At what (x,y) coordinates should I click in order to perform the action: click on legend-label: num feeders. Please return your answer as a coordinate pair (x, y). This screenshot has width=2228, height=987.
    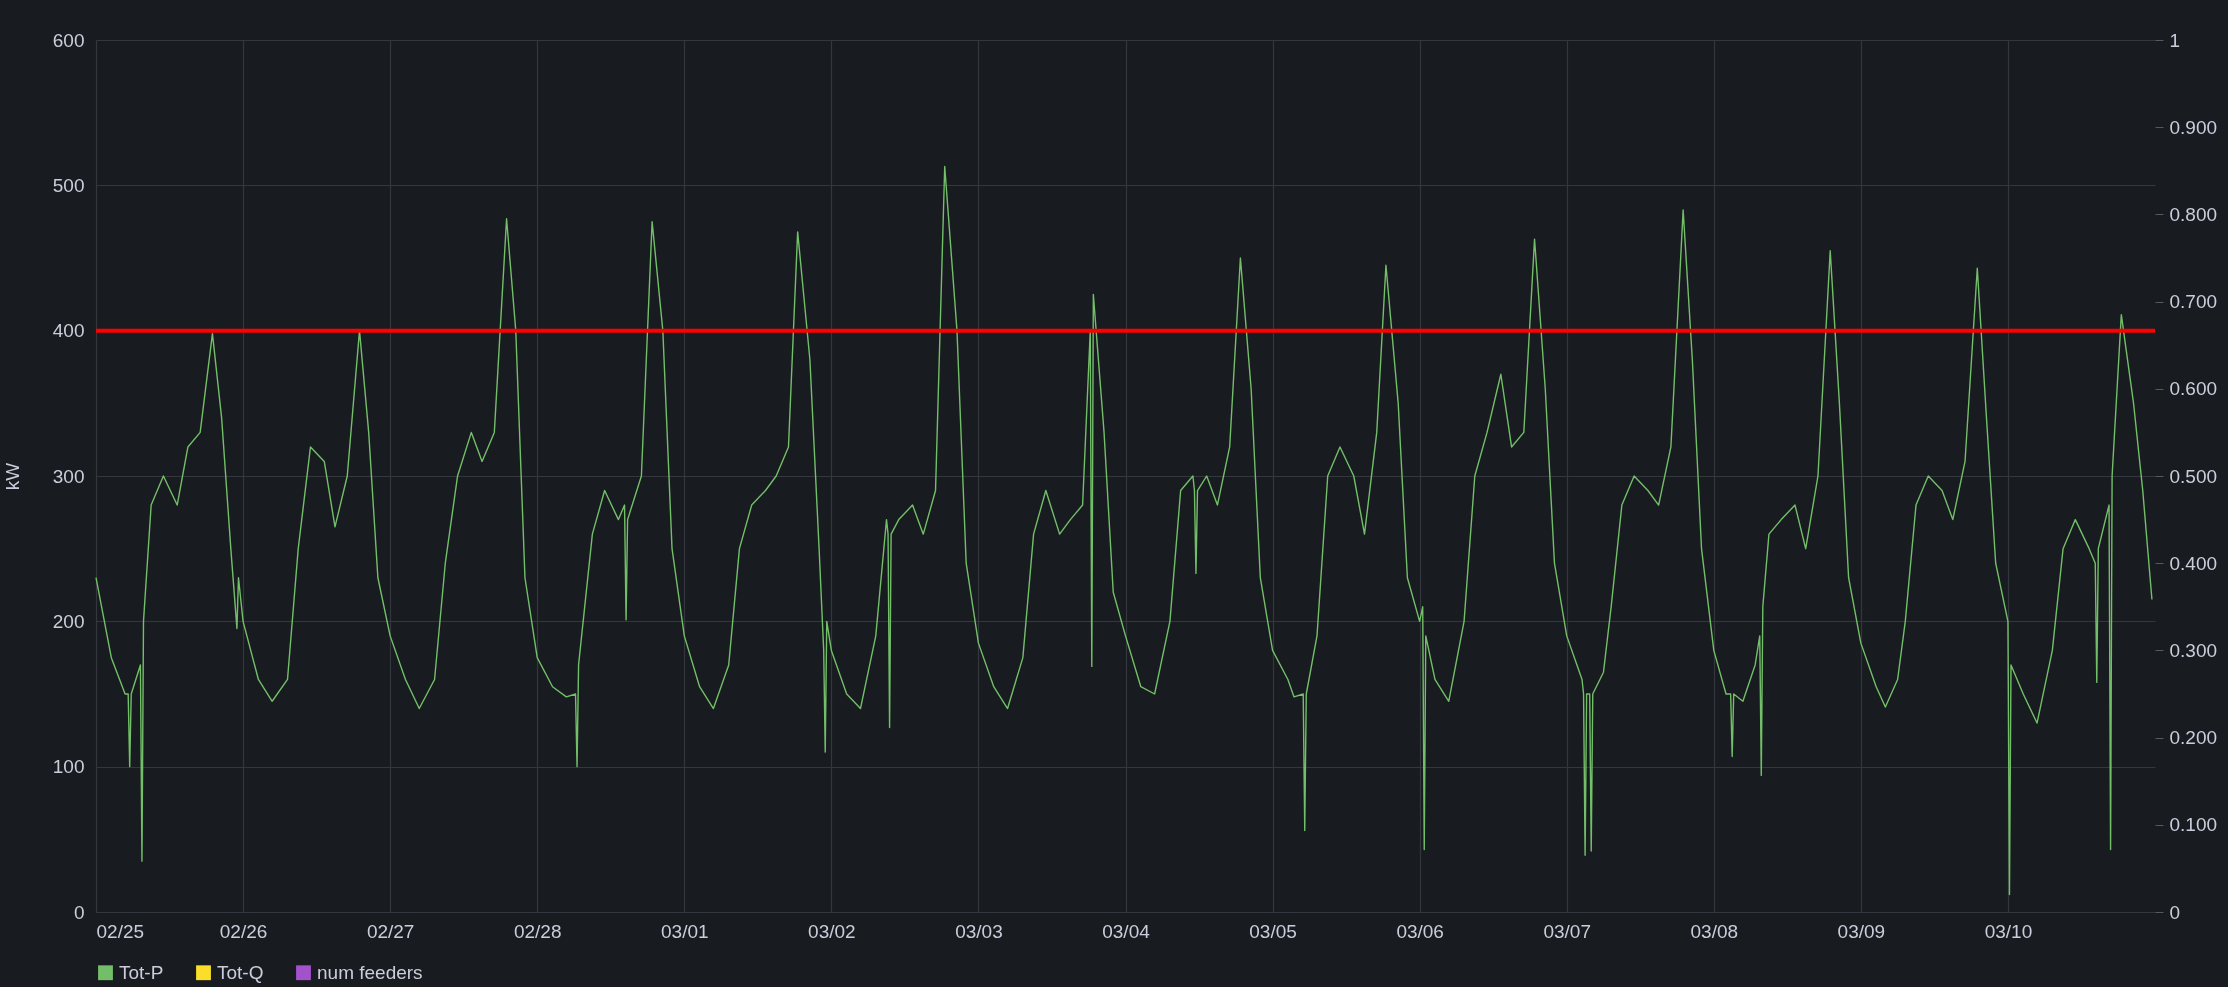
    Looking at the image, I should click on (370, 972).